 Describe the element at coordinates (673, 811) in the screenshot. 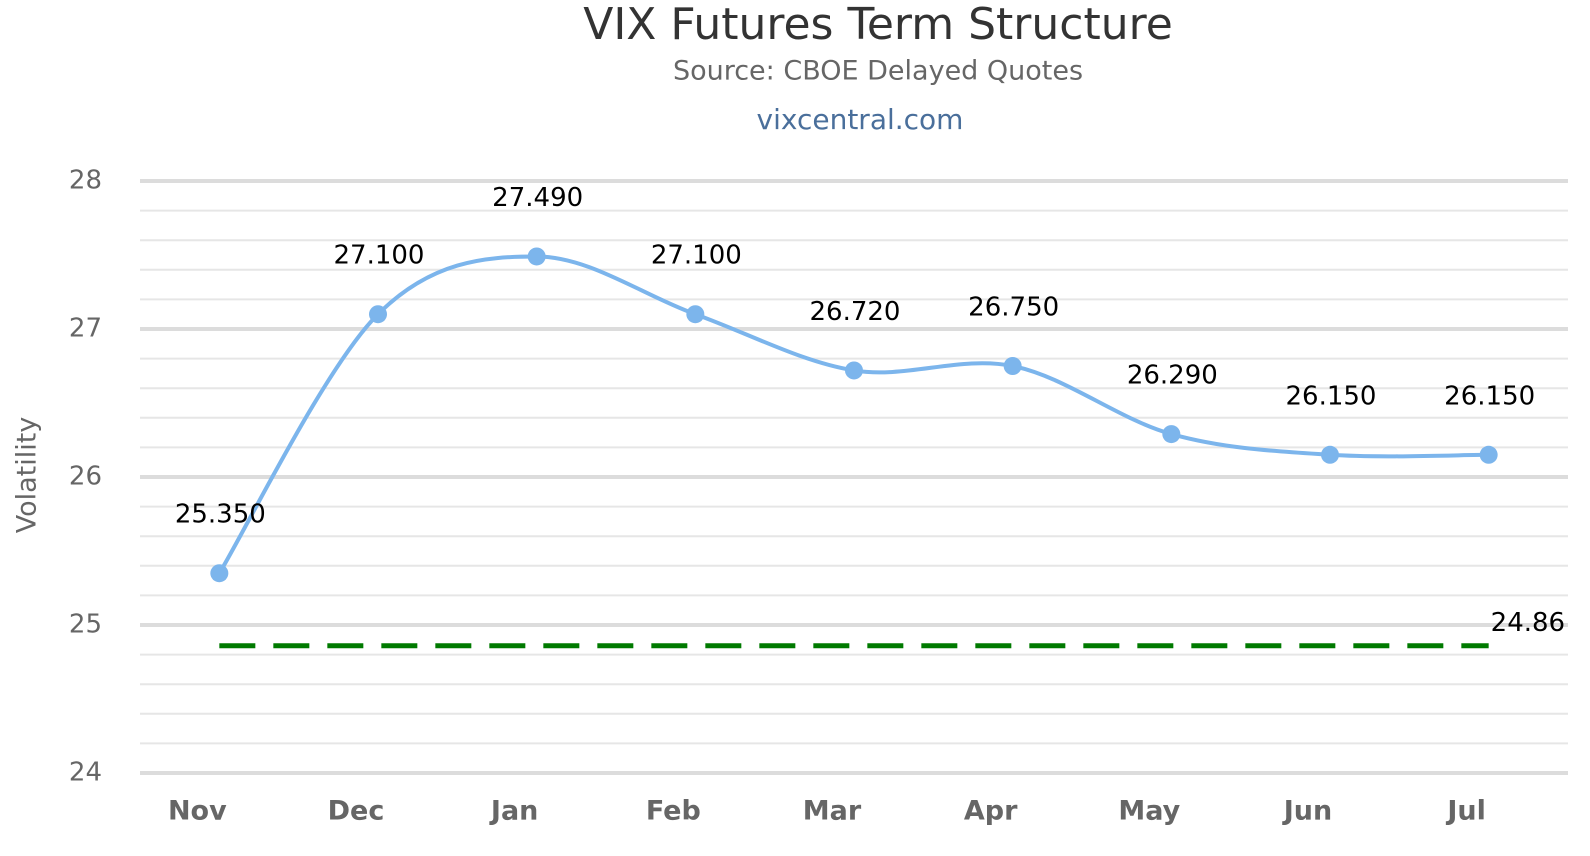

I see `x-tick-label: Feb` at that location.